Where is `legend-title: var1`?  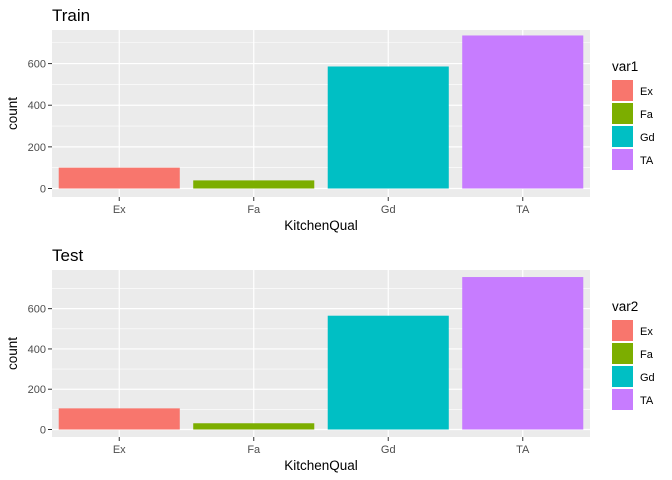
legend-title: var1 is located at coordinates (625, 66).